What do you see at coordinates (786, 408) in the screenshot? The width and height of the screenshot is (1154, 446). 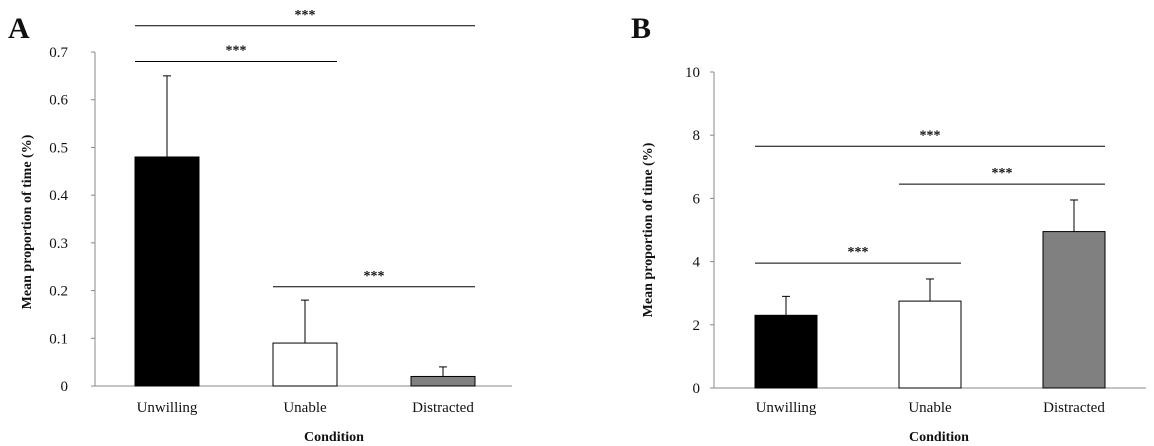 I see `panel-b-x-tick-label: Unwilling` at bounding box center [786, 408].